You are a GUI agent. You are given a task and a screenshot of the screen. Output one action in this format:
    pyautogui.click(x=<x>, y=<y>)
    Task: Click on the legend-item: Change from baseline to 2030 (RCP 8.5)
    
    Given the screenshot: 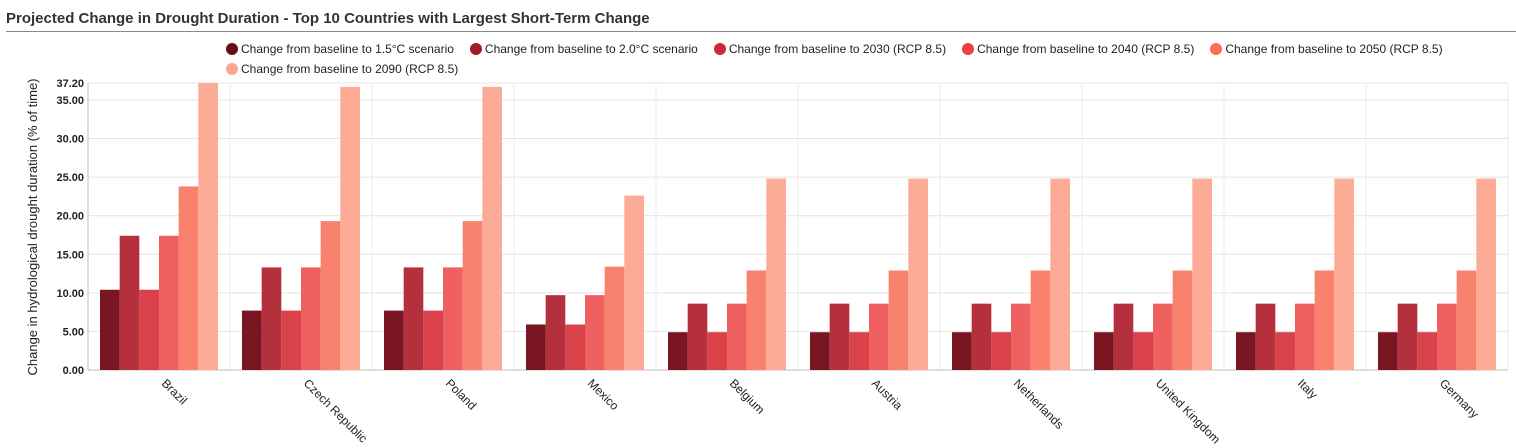 What is the action you would take?
    pyautogui.click(x=830, y=49)
    